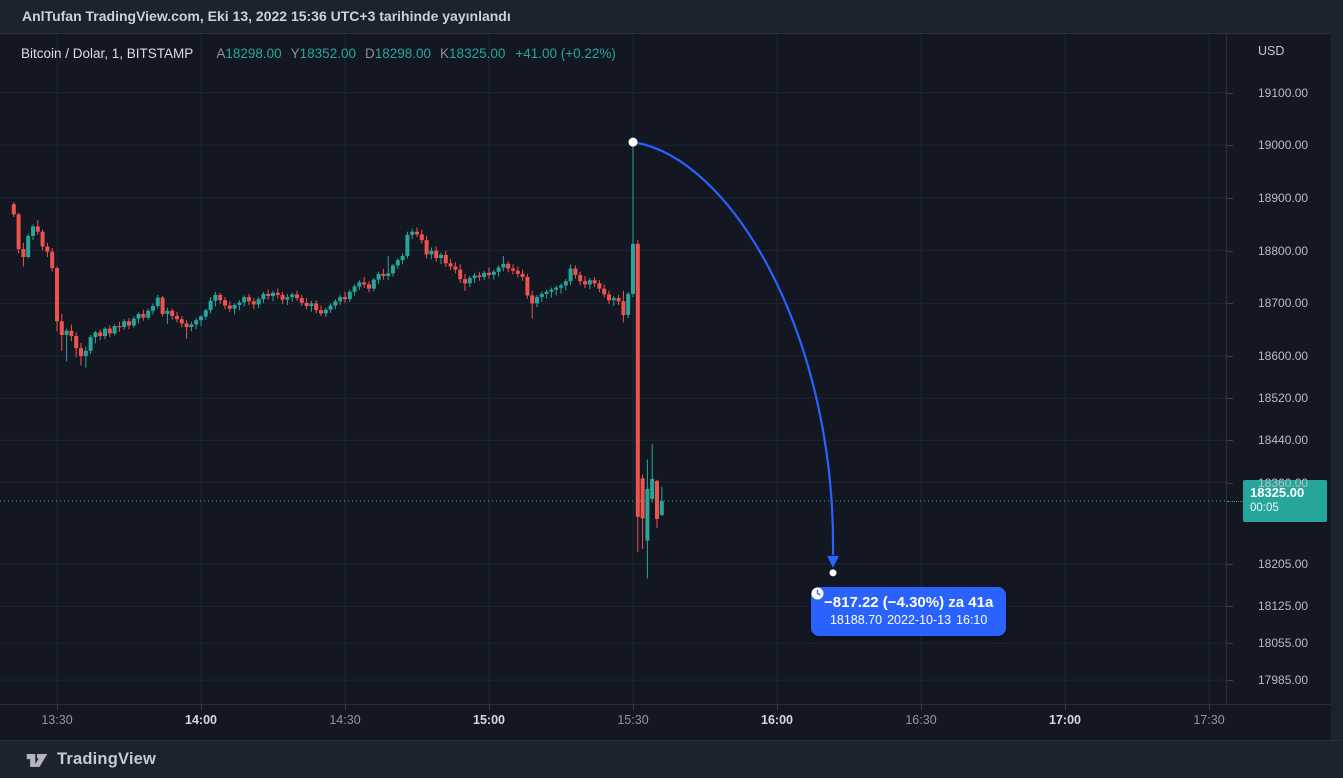 The height and width of the screenshot is (778, 1343). I want to click on symbol-title: Bitcoin / Dolar, 1, BITSTAMP, so click(107, 53).